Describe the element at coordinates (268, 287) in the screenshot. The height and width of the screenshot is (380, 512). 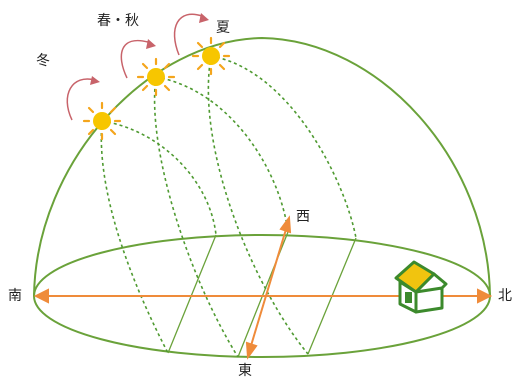
I see `east-west-axis` at that location.